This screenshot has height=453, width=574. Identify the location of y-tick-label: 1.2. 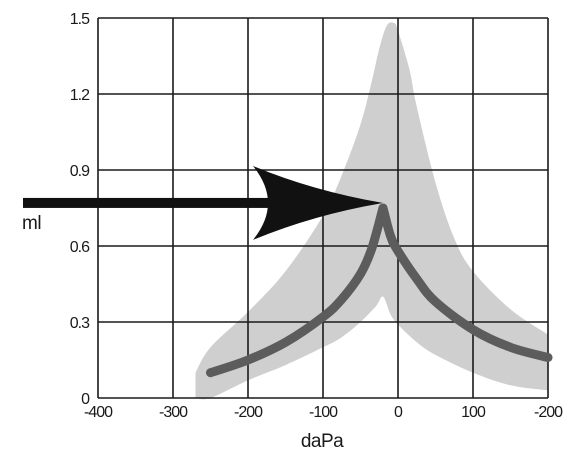
(80, 95).